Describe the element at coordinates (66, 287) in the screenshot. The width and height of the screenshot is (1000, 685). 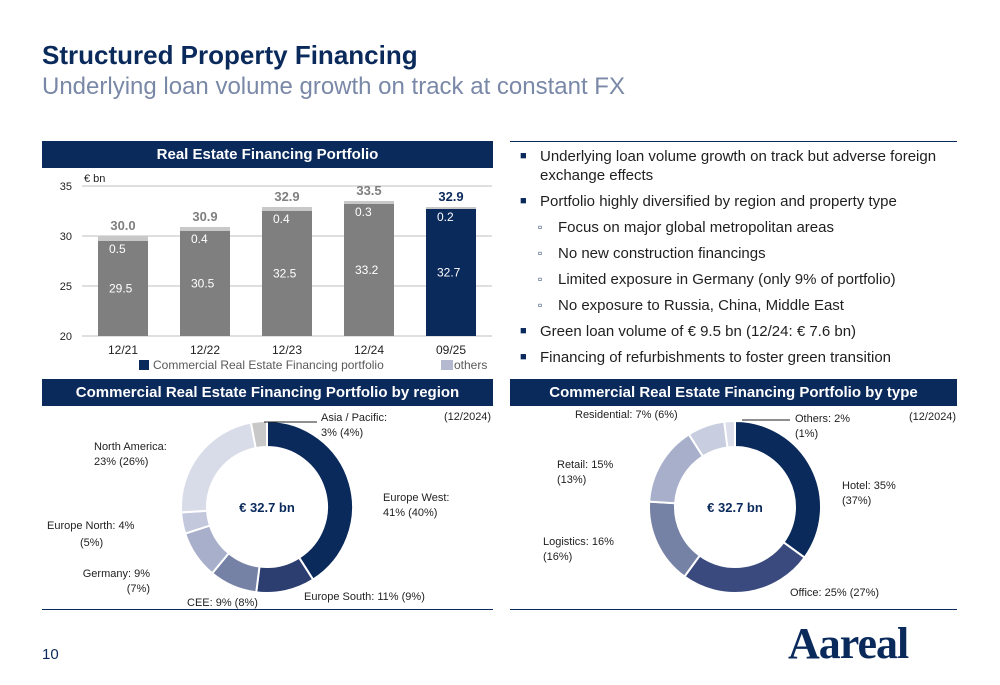
I see `y-tick-label: 25` at that location.